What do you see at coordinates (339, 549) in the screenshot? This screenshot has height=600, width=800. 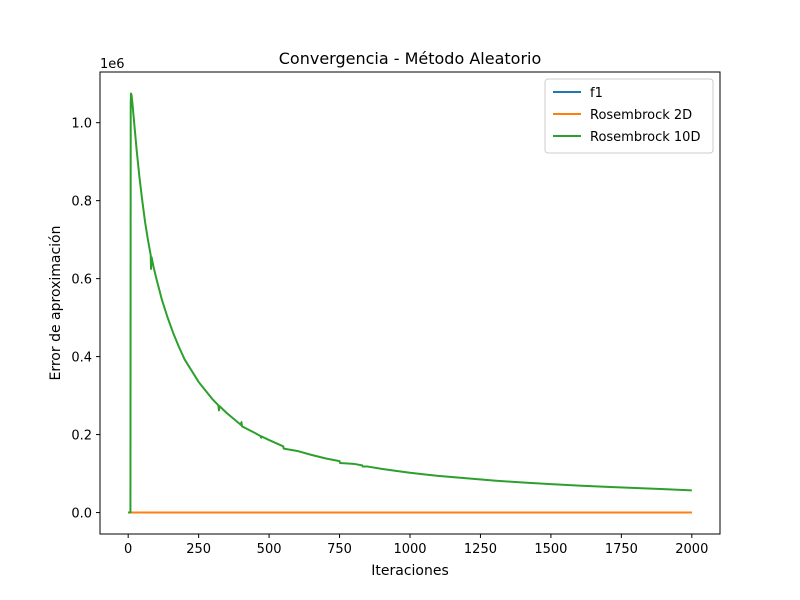 I see `x-tick-label: 750` at bounding box center [339, 549].